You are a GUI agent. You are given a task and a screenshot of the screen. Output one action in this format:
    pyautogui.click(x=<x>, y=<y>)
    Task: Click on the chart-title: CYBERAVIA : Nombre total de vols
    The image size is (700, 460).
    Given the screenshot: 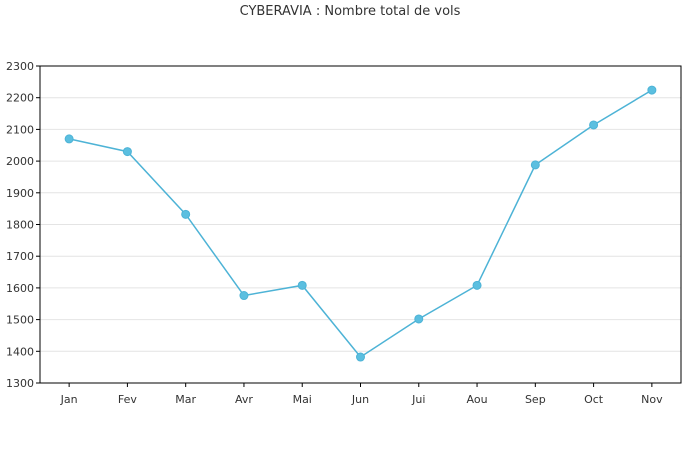 What is the action you would take?
    pyautogui.click(x=350, y=11)
    